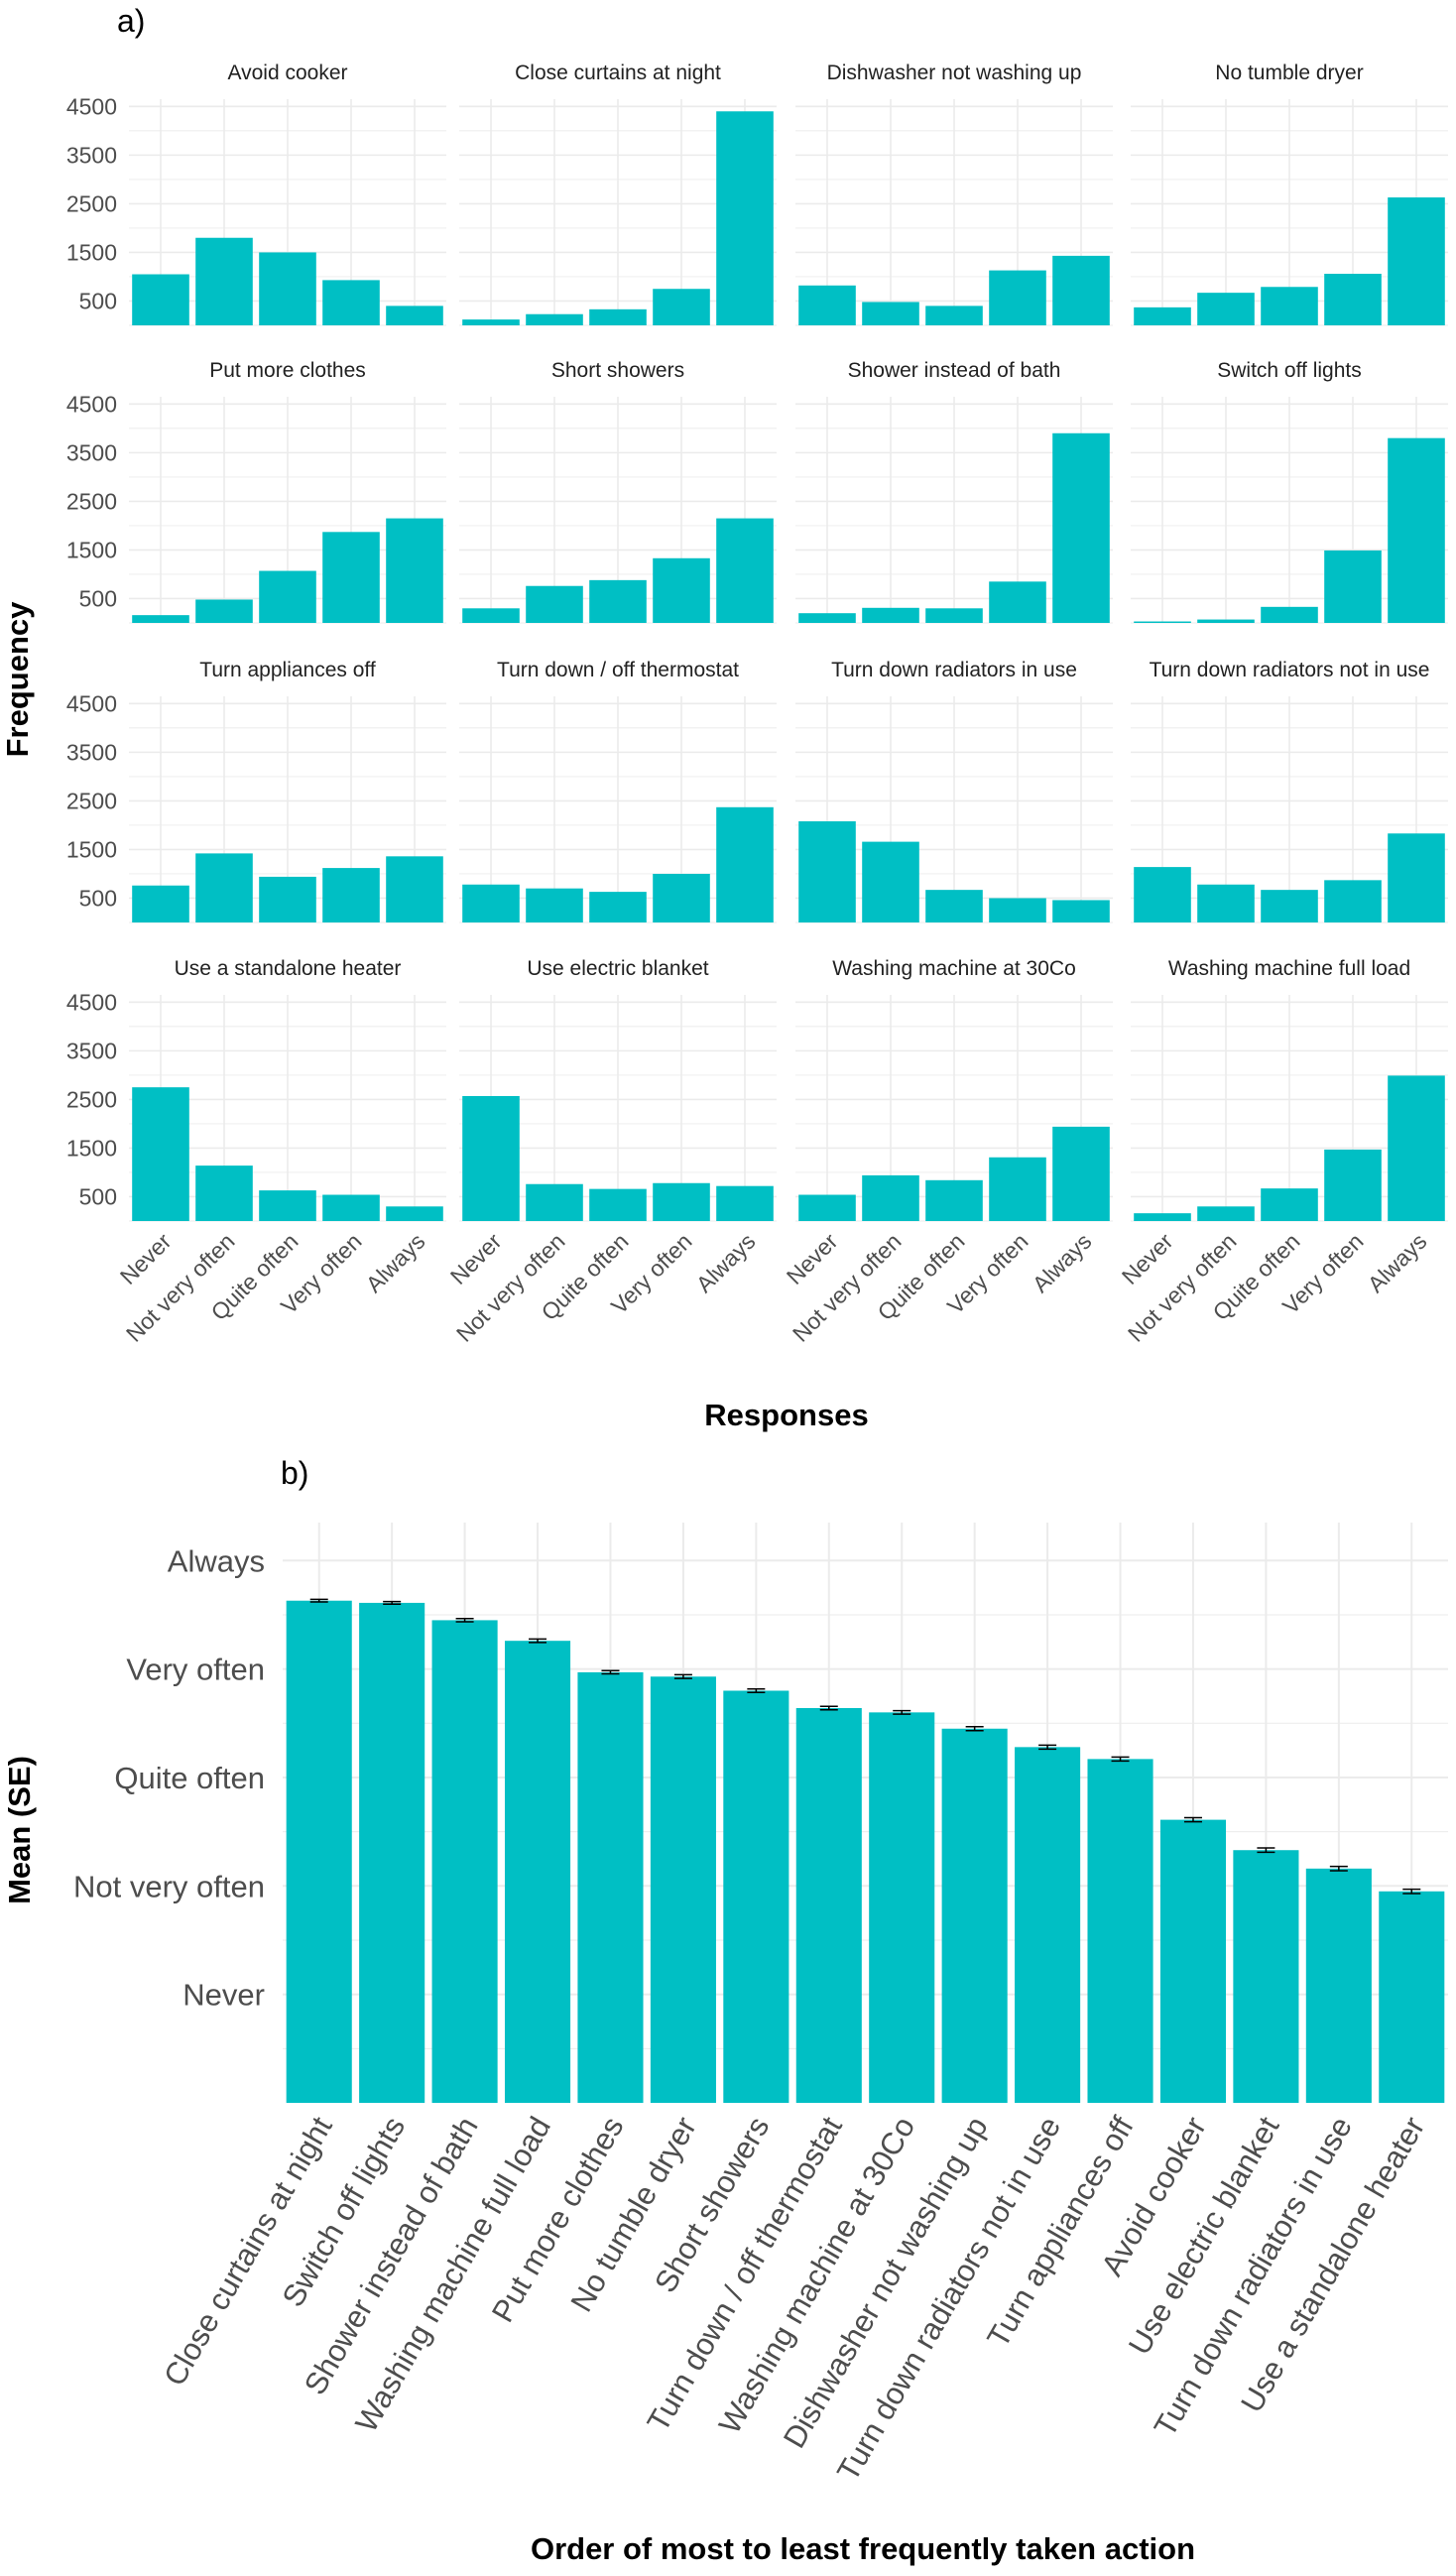 This screenshot has height=2576, width=1456. I want to click on facet-title: Put more clothes, so click(287, 370).